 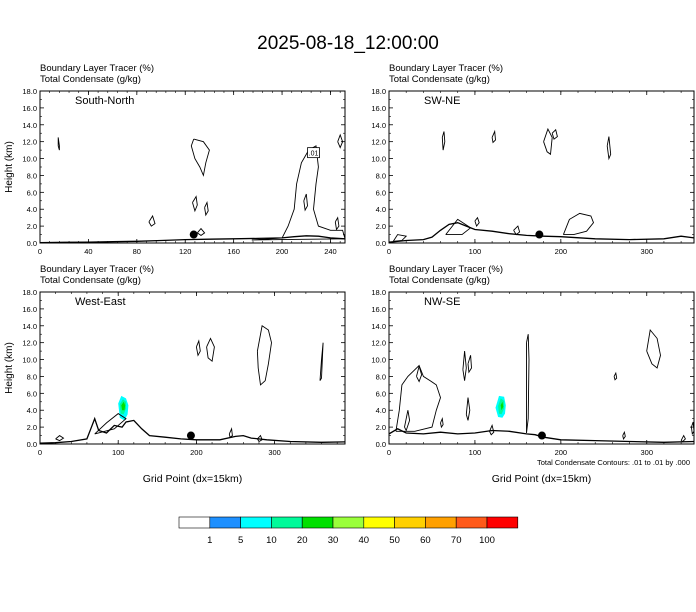 I want to click on colorbar-label: 5, so click(x=240, y=540).